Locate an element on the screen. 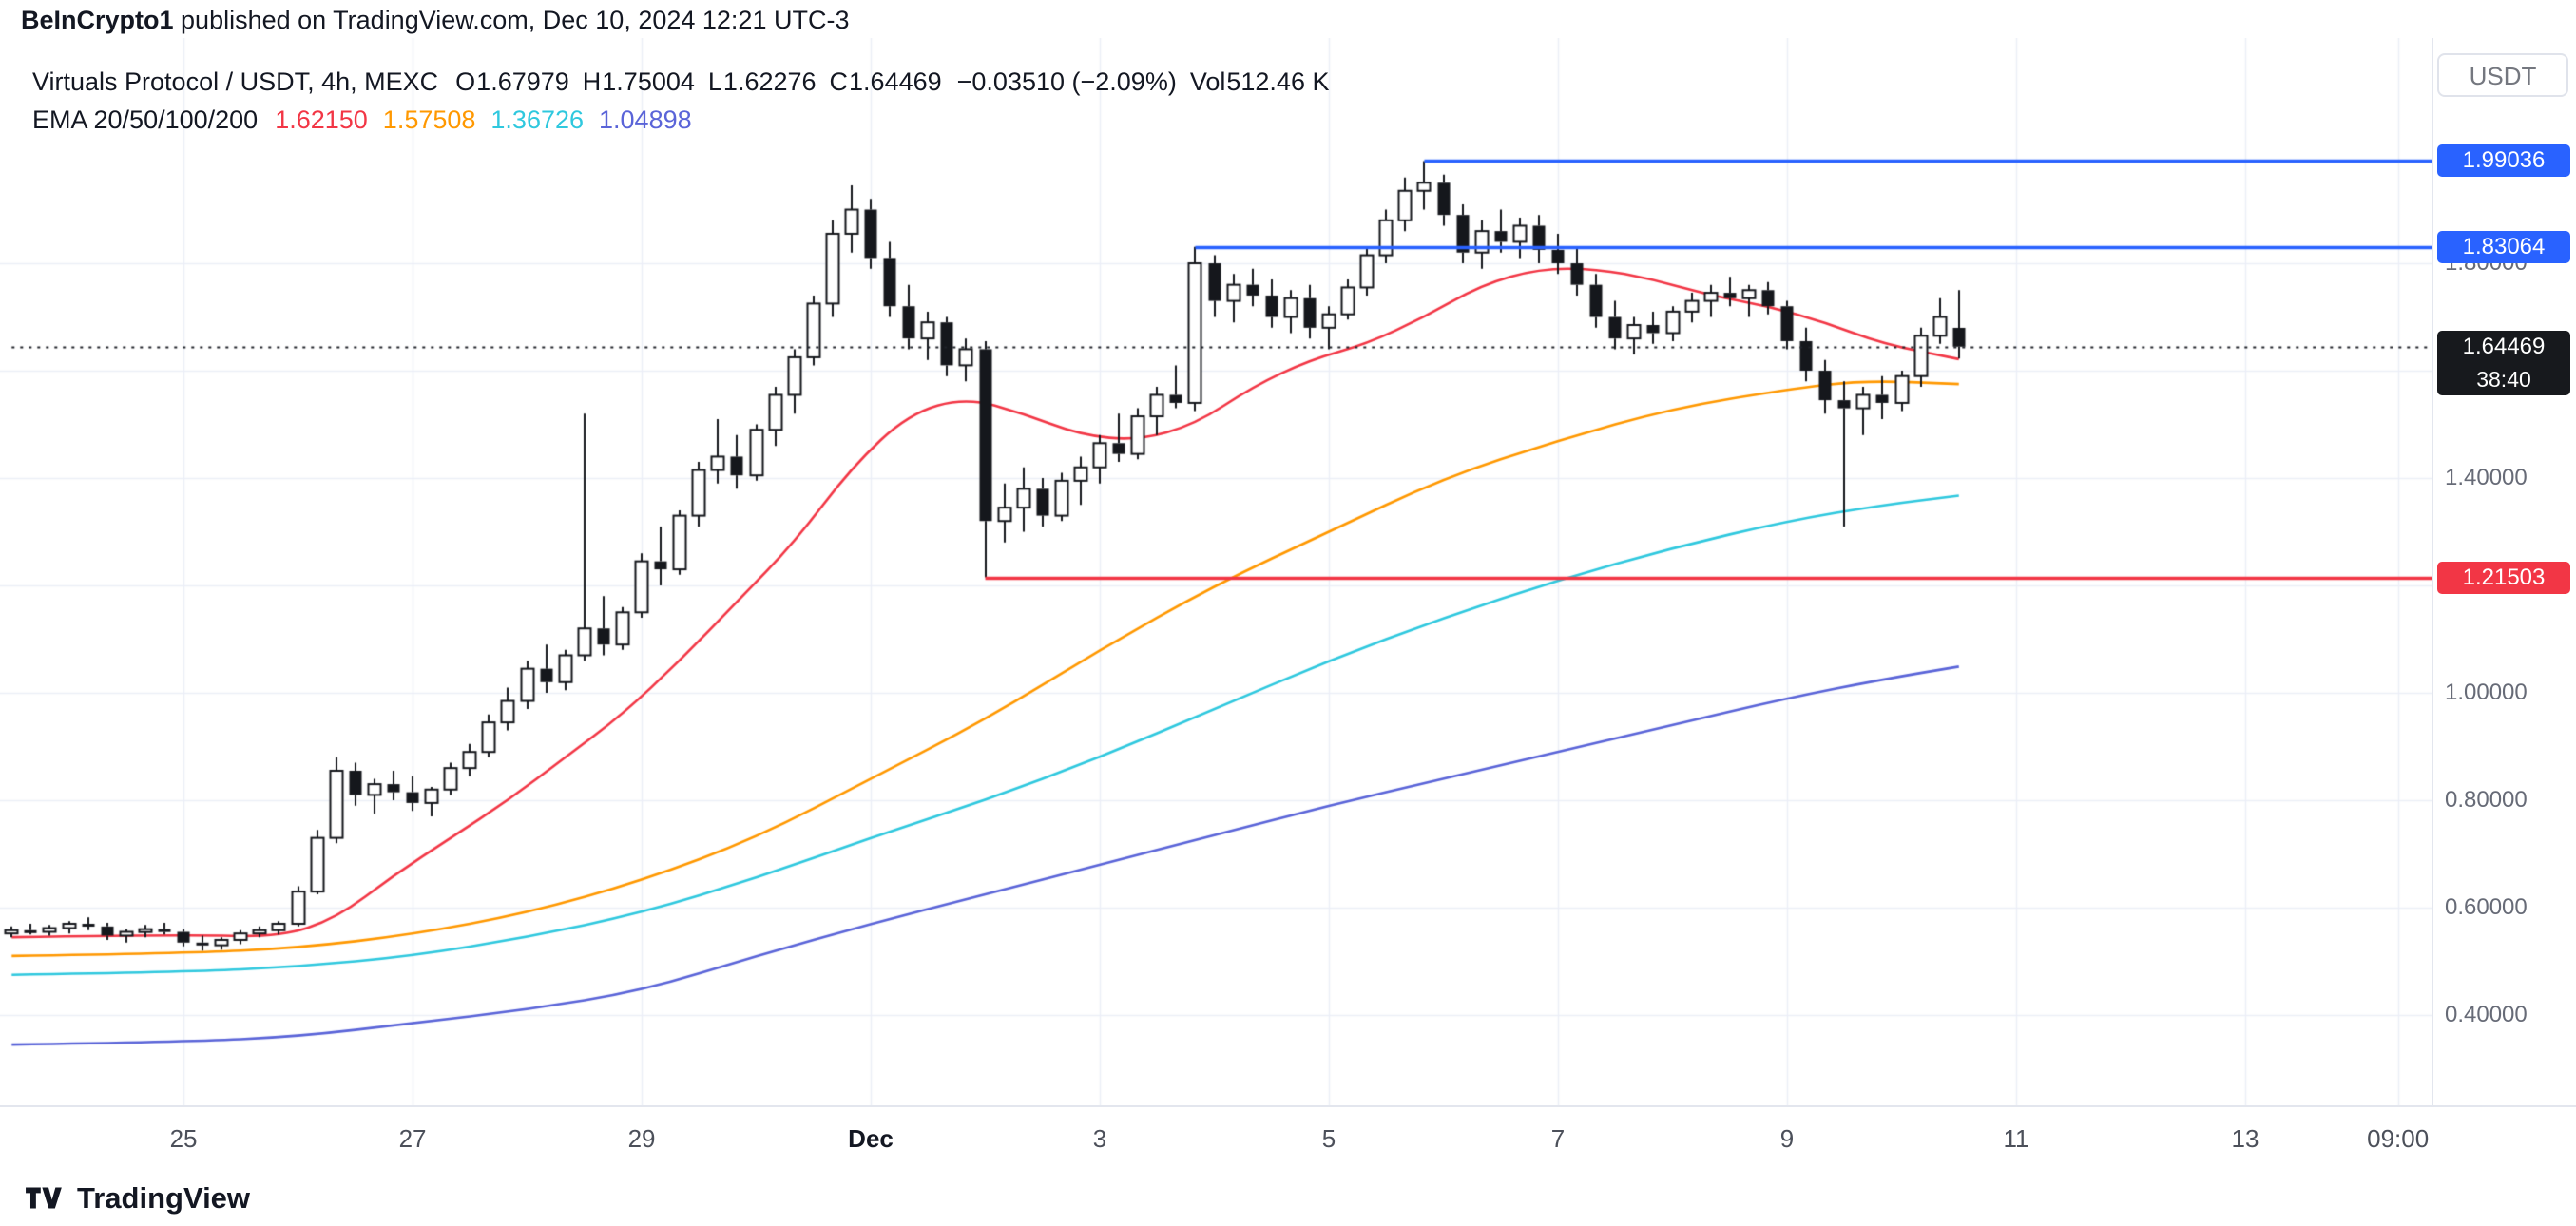  time-tick-label: 3 is located at coordinates (1099, 1139).